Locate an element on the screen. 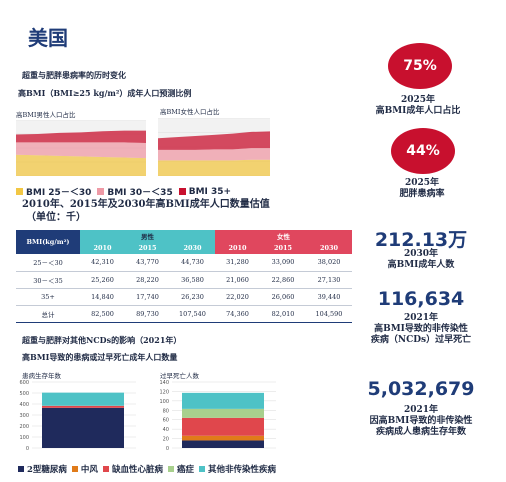 Image resolution: width=506 pixels, height=482 pixels. table-cell: 104,590 is located at coordinates (329, 313).